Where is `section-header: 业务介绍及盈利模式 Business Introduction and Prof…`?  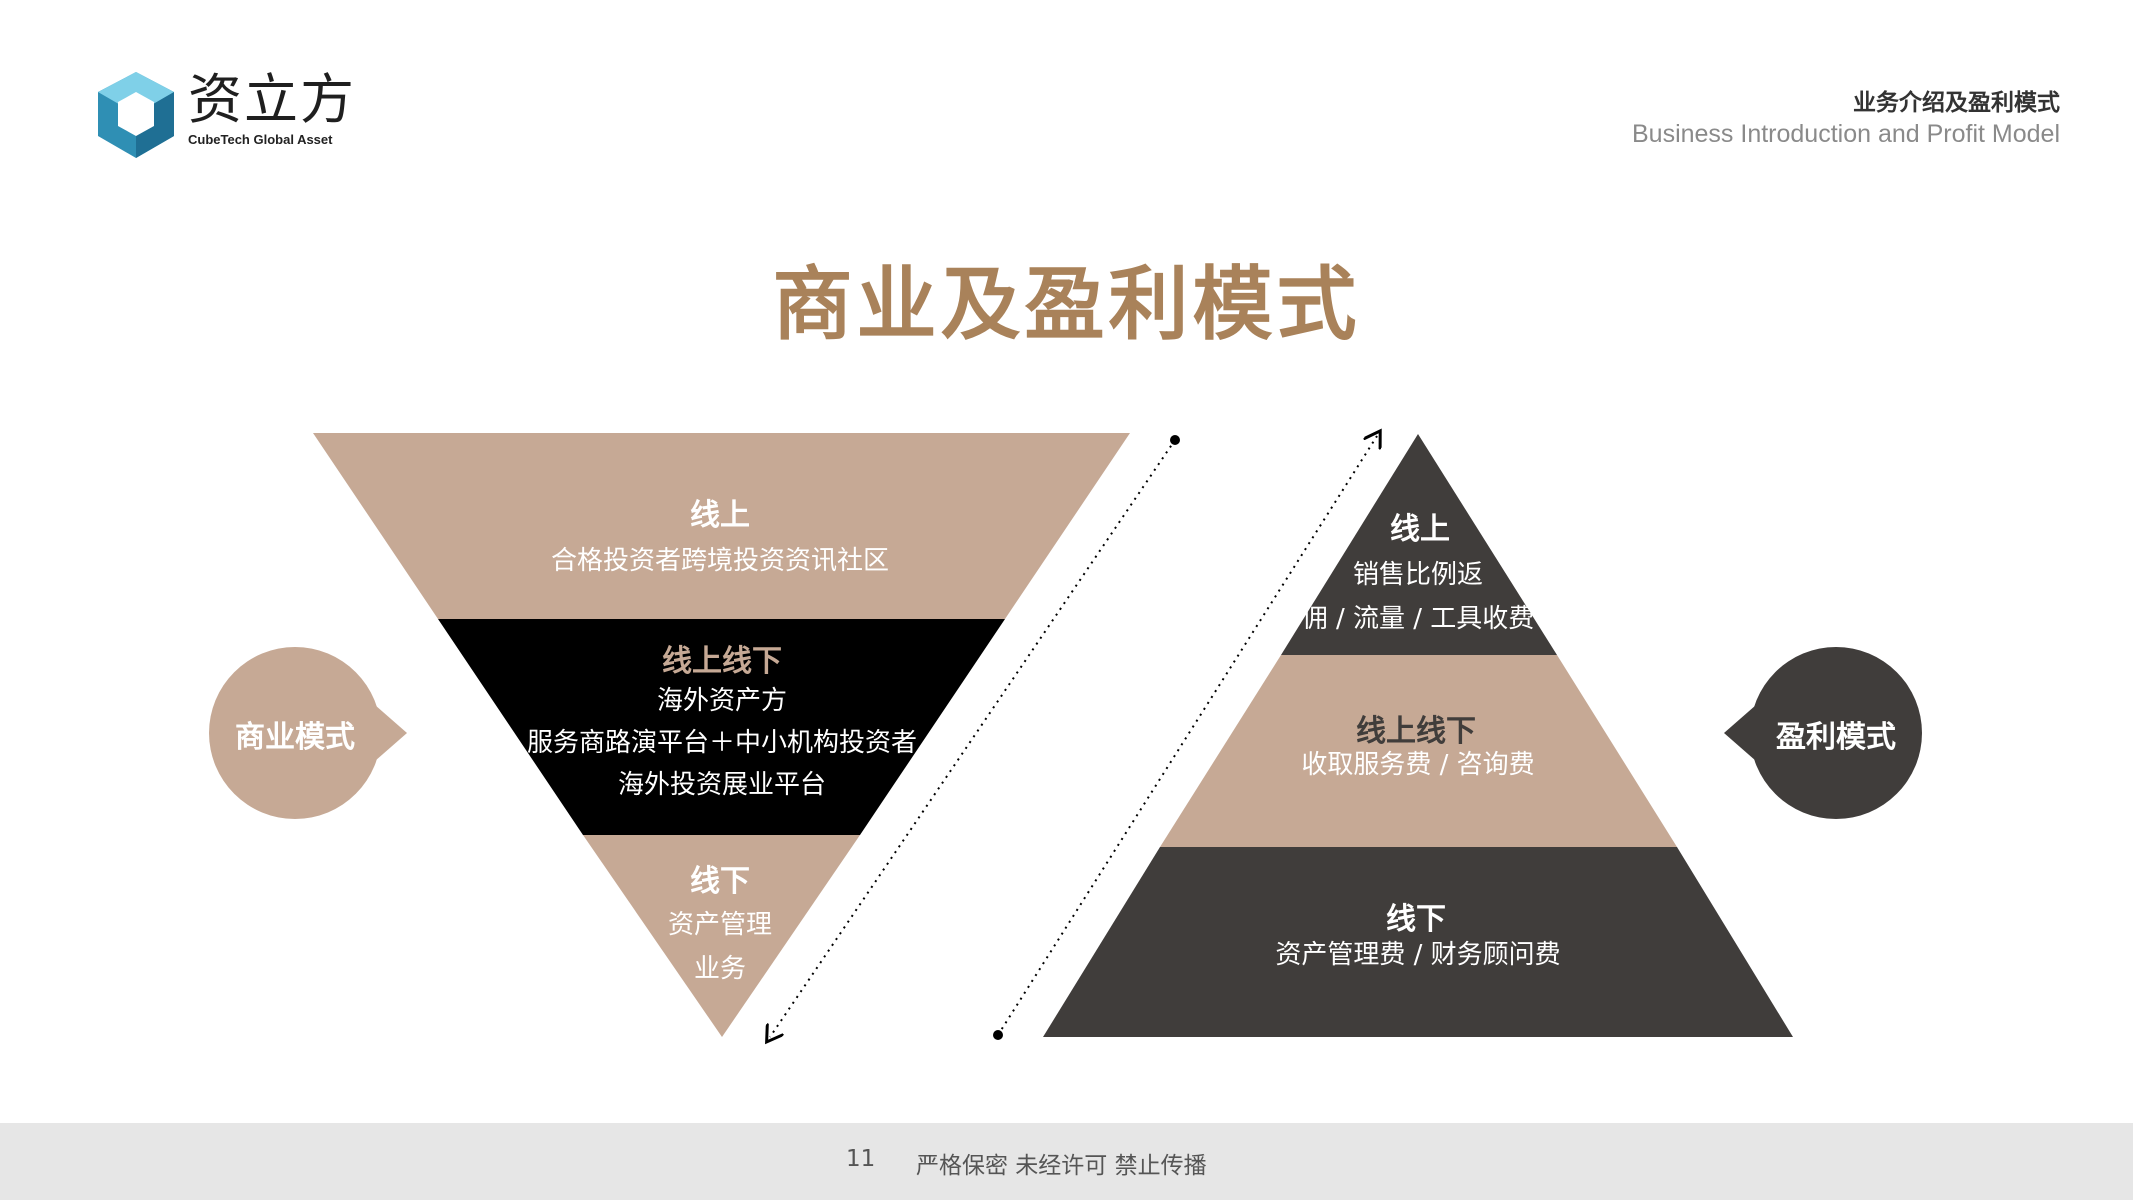
section-header: 业务介绍及盈利模式 Business Introduction and Prof… is located at coordinates (1846, 119).